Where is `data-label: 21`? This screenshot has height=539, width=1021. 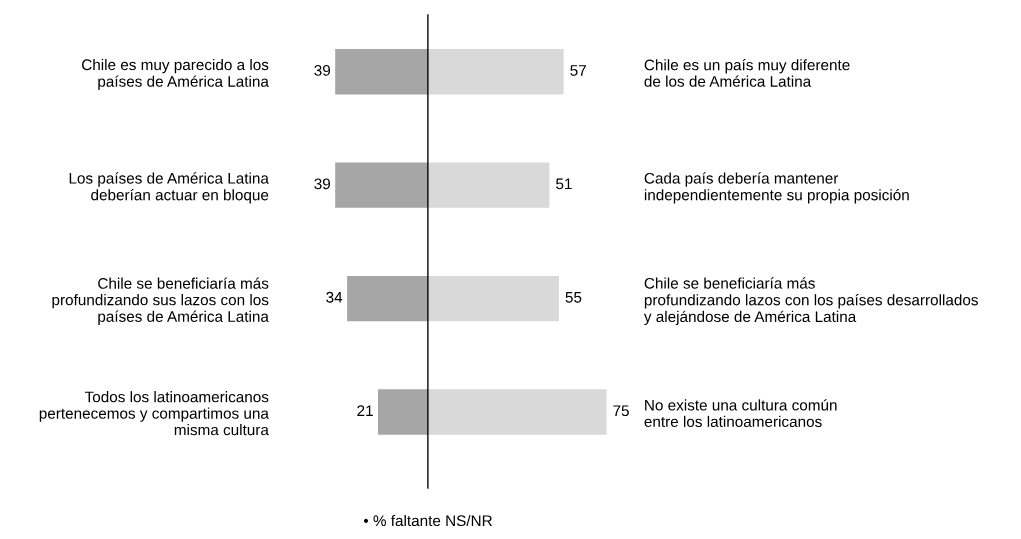
data-label: 21 is located at coordinates (365, 410).